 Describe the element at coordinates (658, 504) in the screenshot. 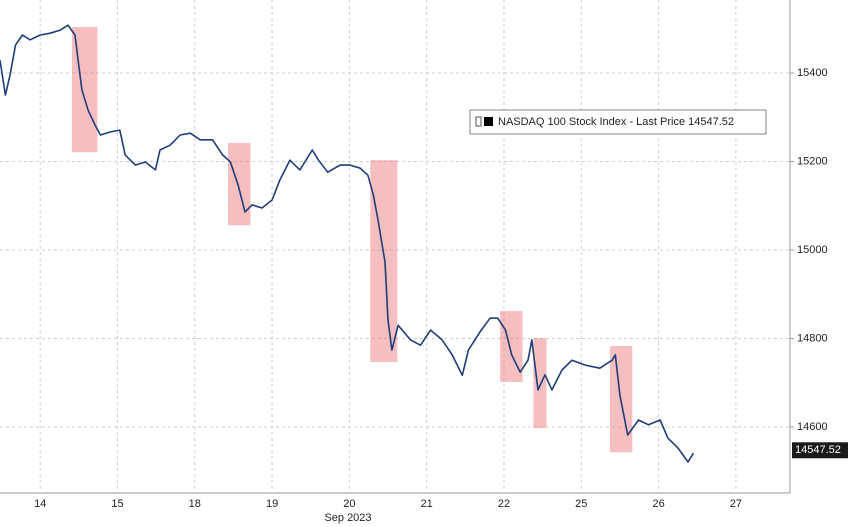

I see `x-tick-label: 26` at that location.